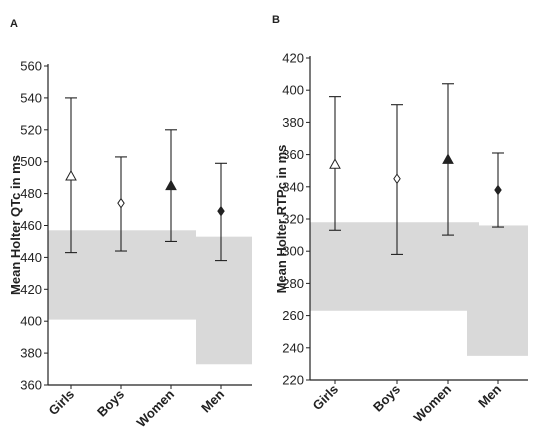  What do you see at coordinates (31, 129) in the screenshot?
I see `y-tick-label: 520` at bounding box center [31, 129].